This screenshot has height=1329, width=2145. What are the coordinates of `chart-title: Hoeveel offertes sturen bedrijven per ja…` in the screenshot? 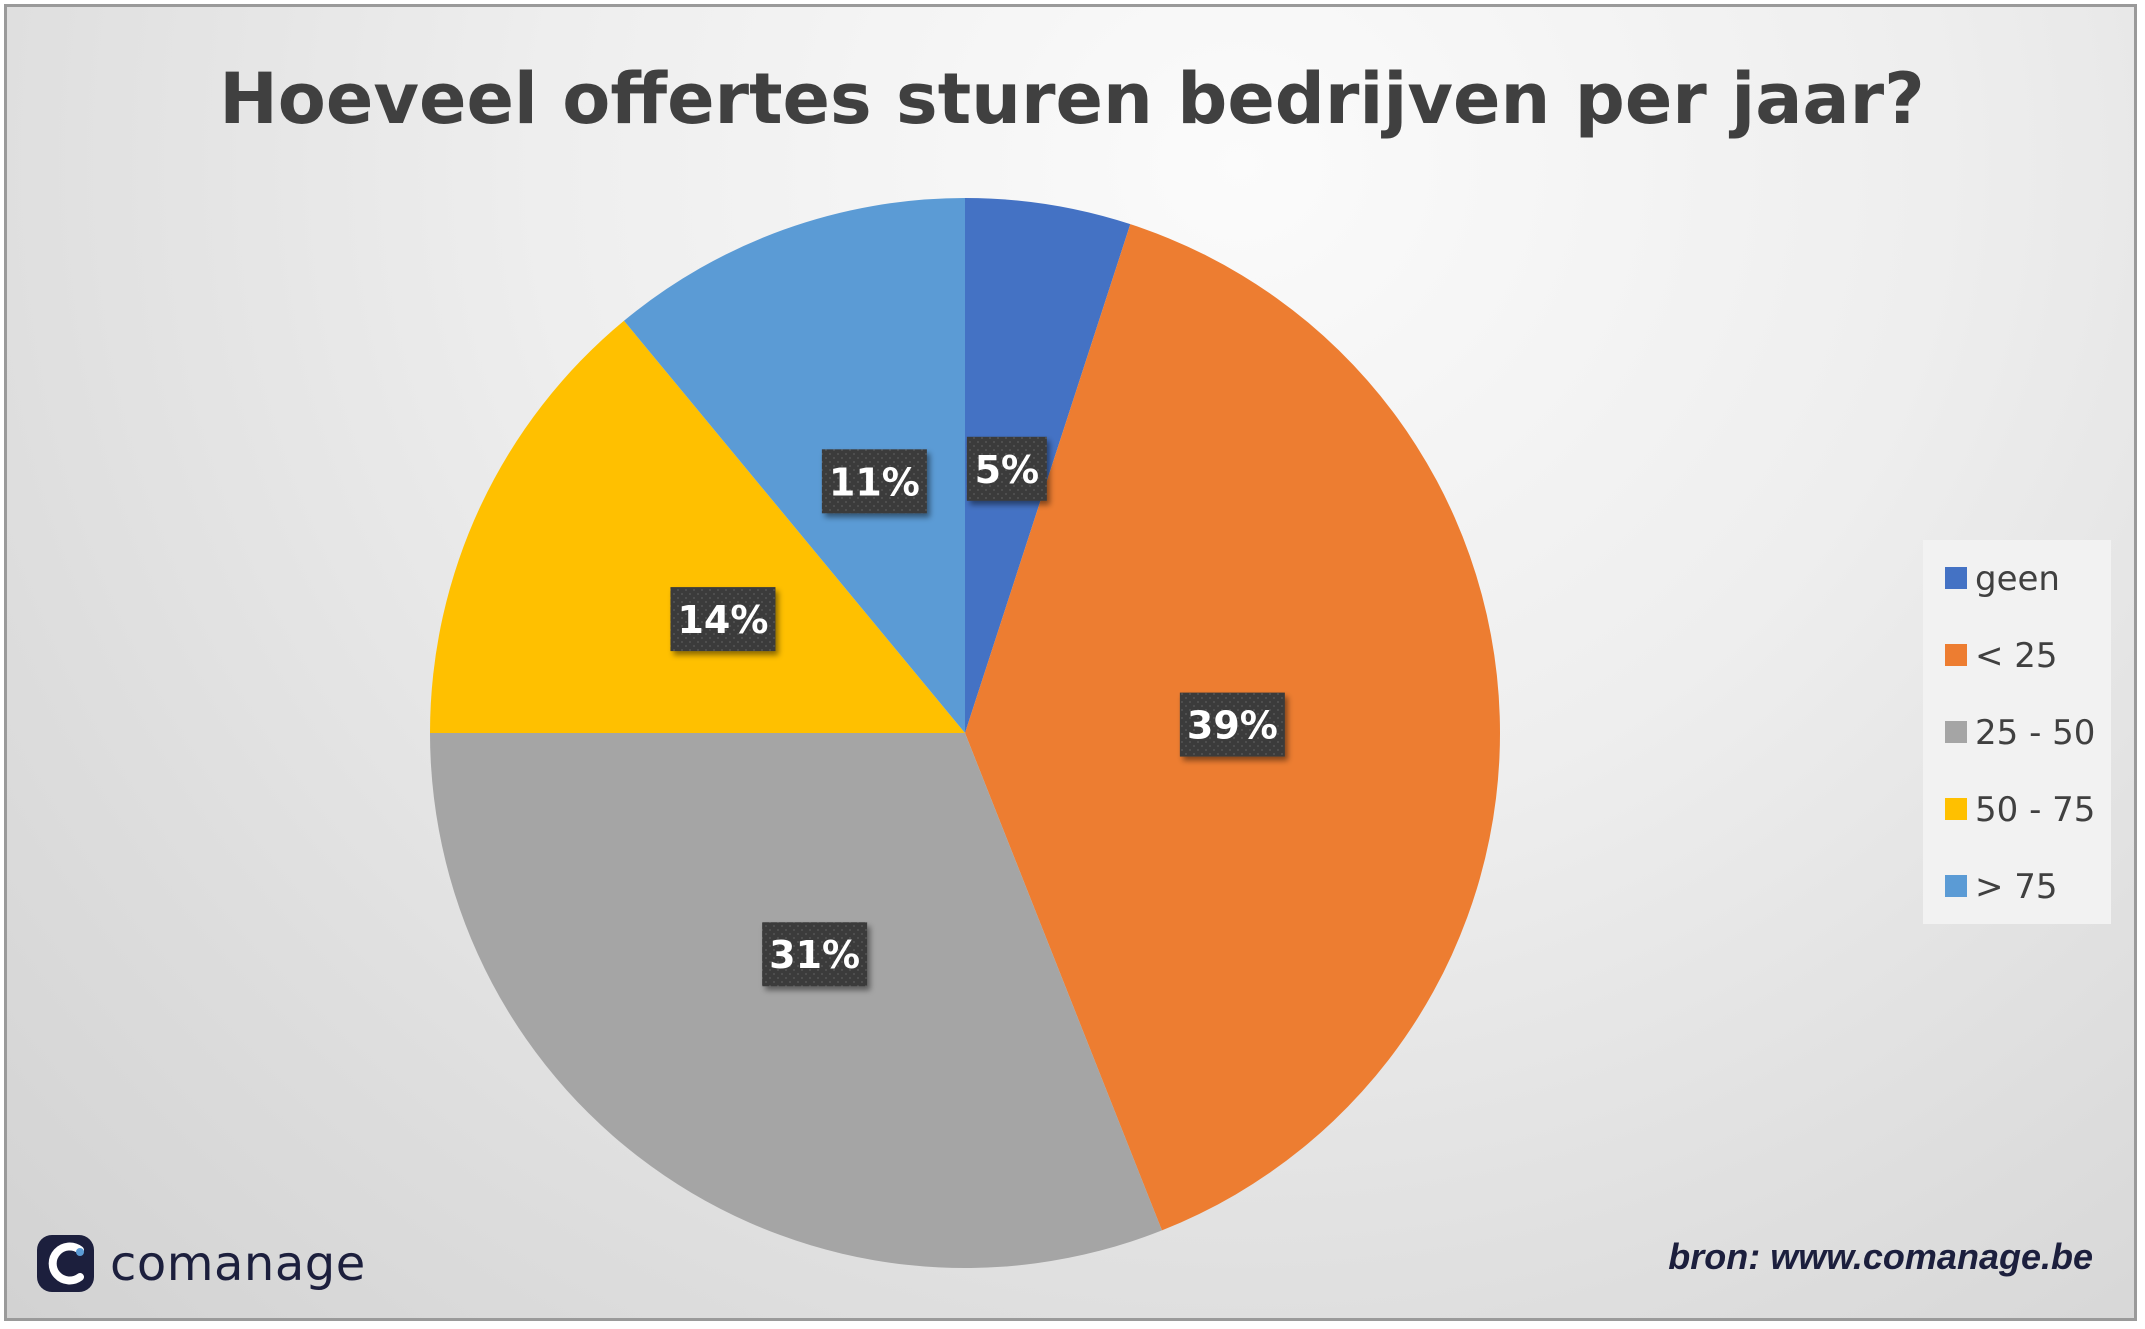 It's located at (1072, 99).